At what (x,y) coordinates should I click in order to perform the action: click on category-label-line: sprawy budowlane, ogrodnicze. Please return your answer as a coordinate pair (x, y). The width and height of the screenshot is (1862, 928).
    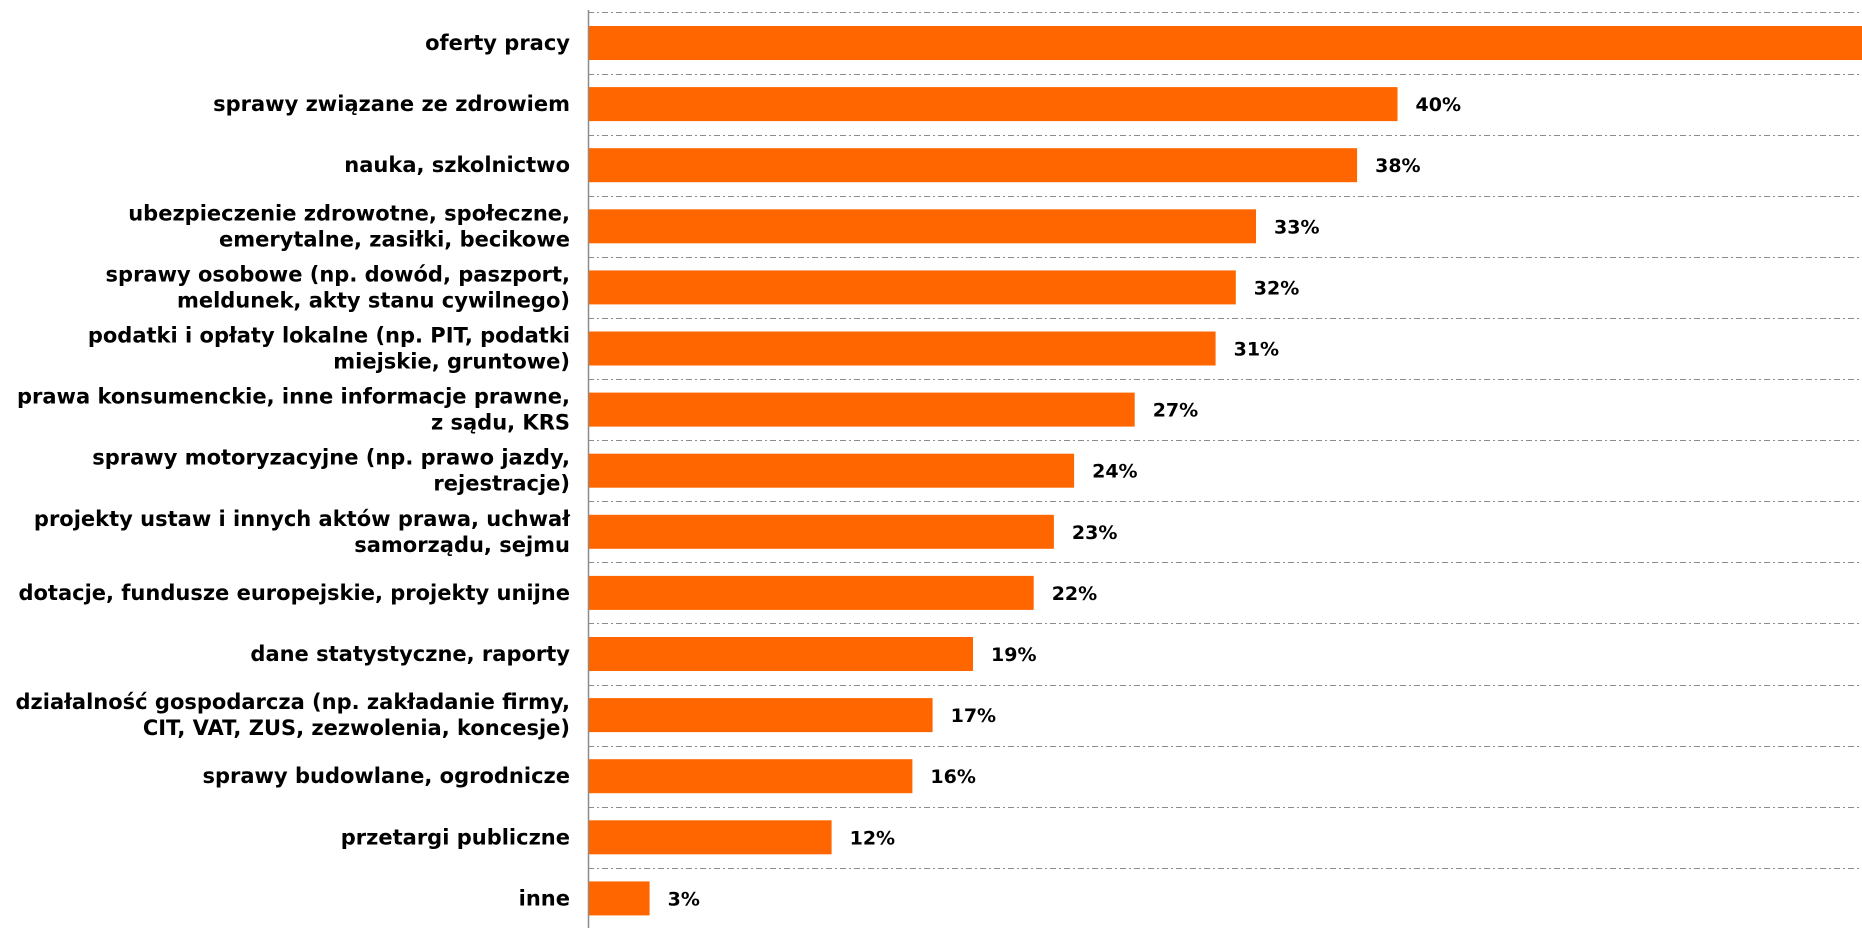
    Looking at the image, I should click on (387, 776).